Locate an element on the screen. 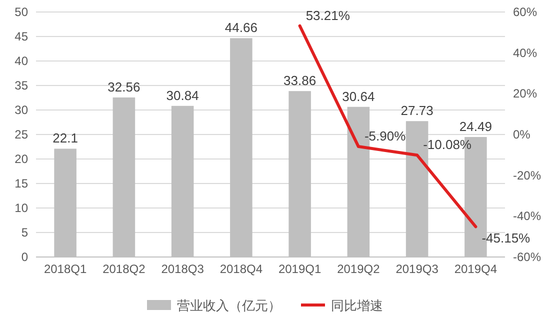  data-label: 24.49 is located at coordinates (475, 126).